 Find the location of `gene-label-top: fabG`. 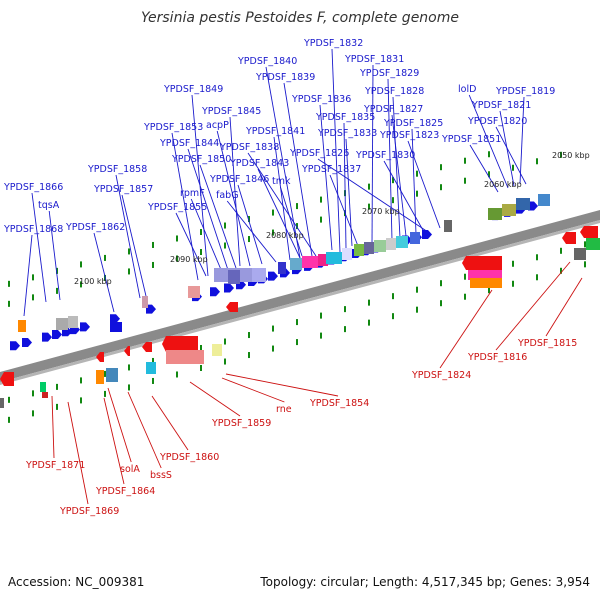

gene-label-top: fabG is located at coordinates (227, 195).